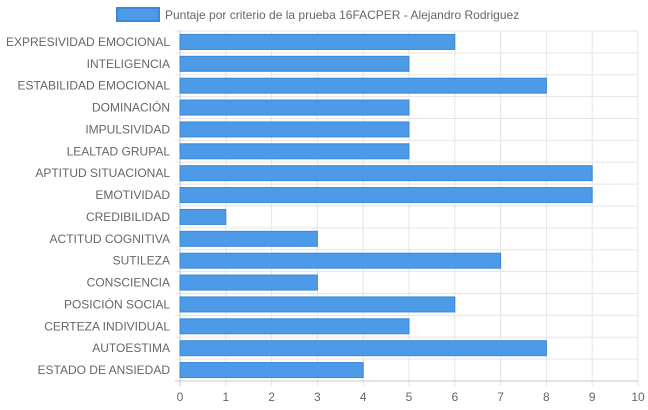 This screenshot has height=410, width=648. What do you see at coordinates (363, 397) in the screenshot?
I see `x-tick-label: 4` at bounding box center [363, 397].